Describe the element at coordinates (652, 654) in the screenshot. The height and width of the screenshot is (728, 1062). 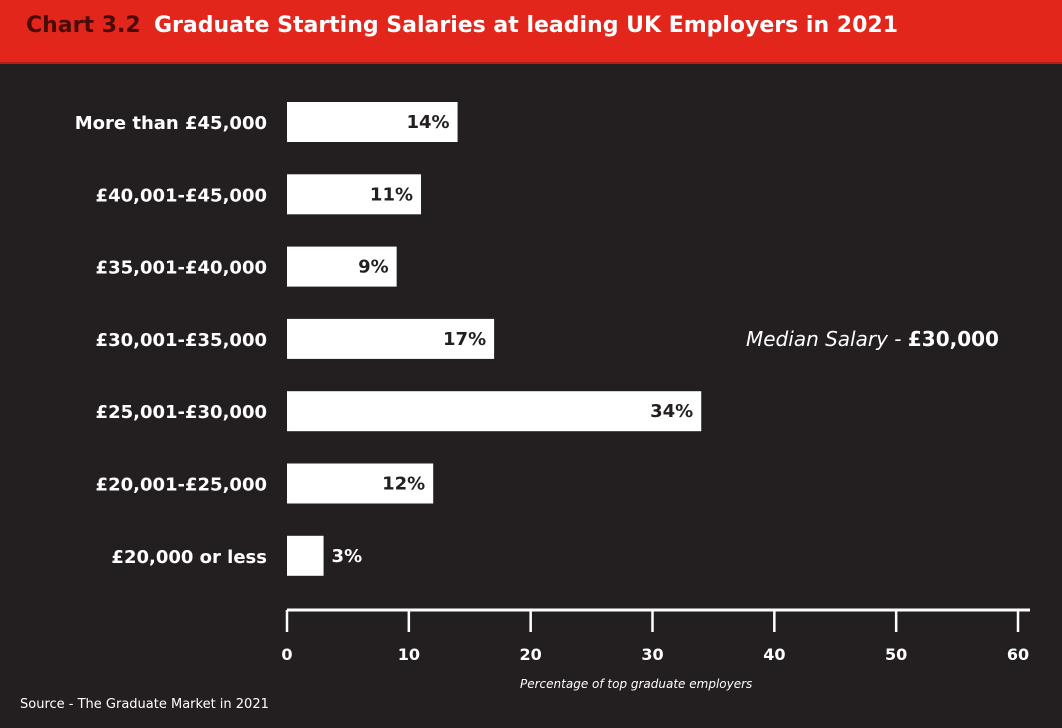
I see `x-tick-label: 30` at that location.